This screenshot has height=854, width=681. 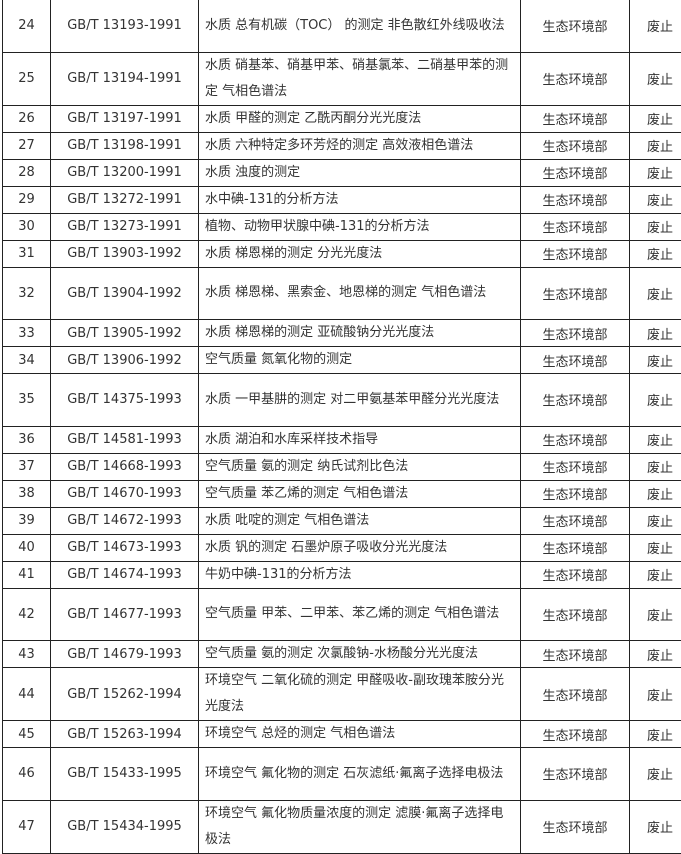 What do you see at coordinates (27, 118) in the screenshot?
I see `row-number: 26` at bounding box center [27, 118].